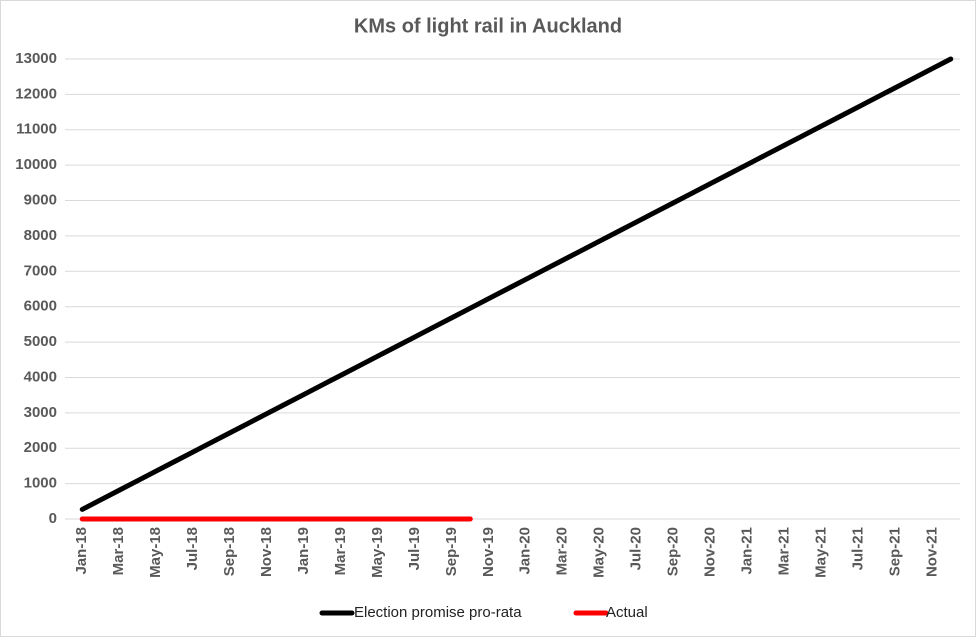 The height and width of the screenshot is (637, 976). What do you see at coordinates (673, 551) in the screenshot?
I see `x-tick-label: Sep-20` at bounding box center [673, 551].